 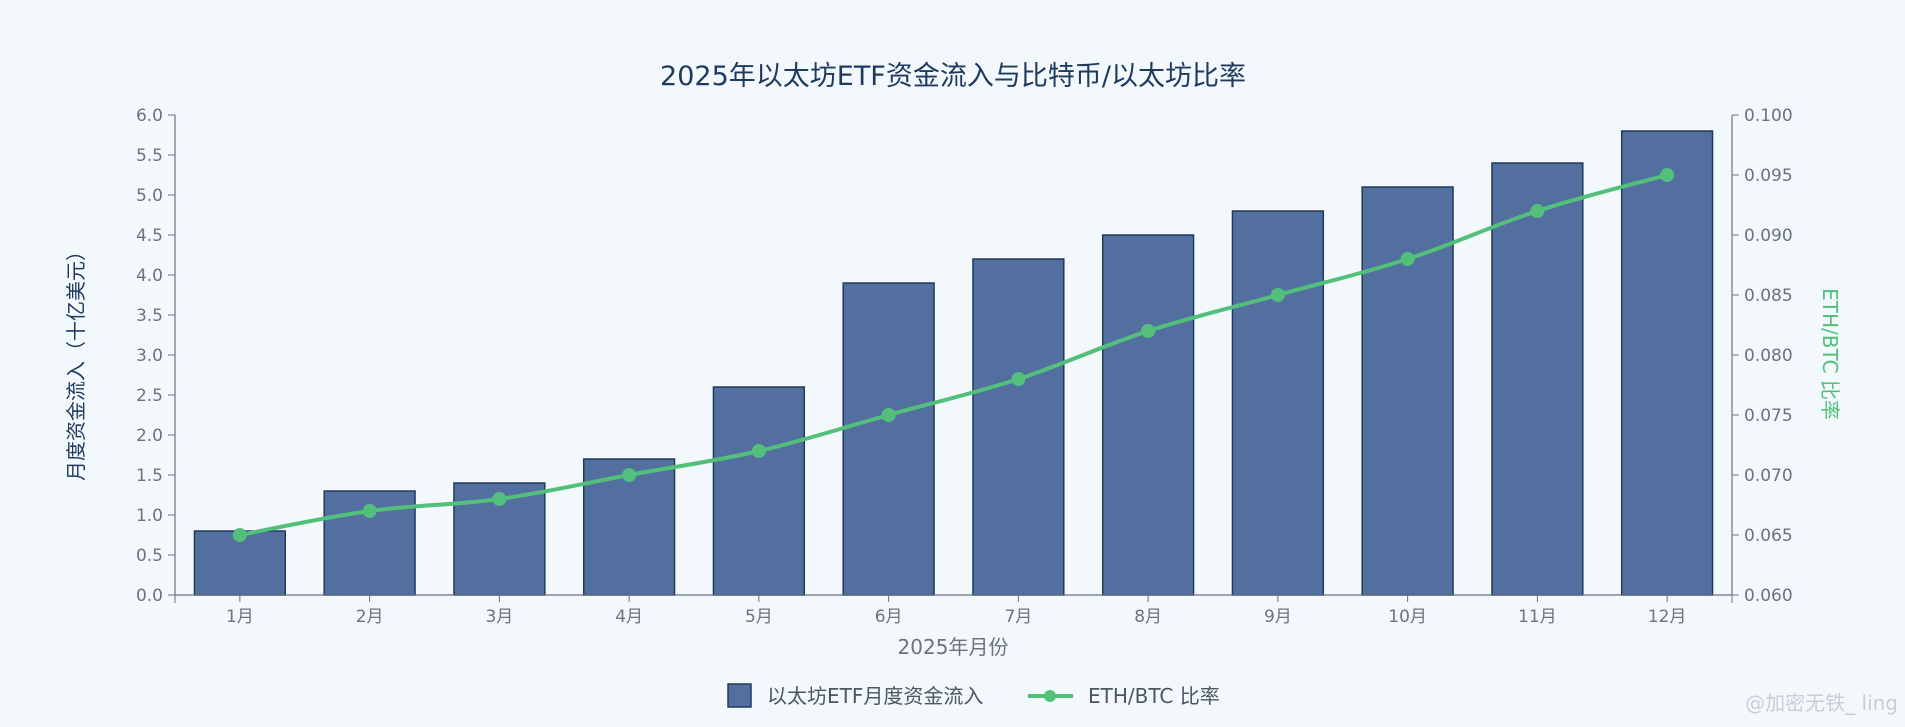 What do you see at coordinates (1018, 617) in the screenshot?
I see `x-tick-label: 7月` at bounding box center [1018, 617].